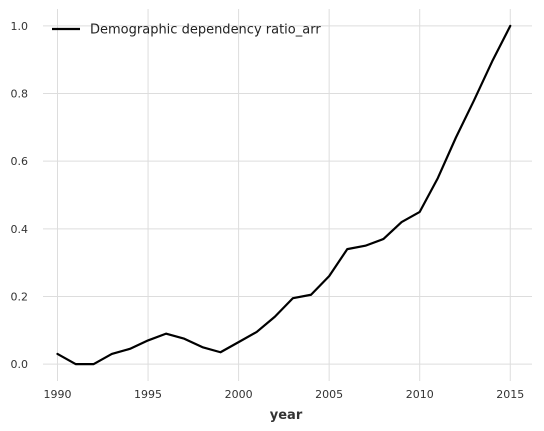 The width and height of the screenshot is (544, 431). I want to click on x-axis-title: year, so click(286, 415).